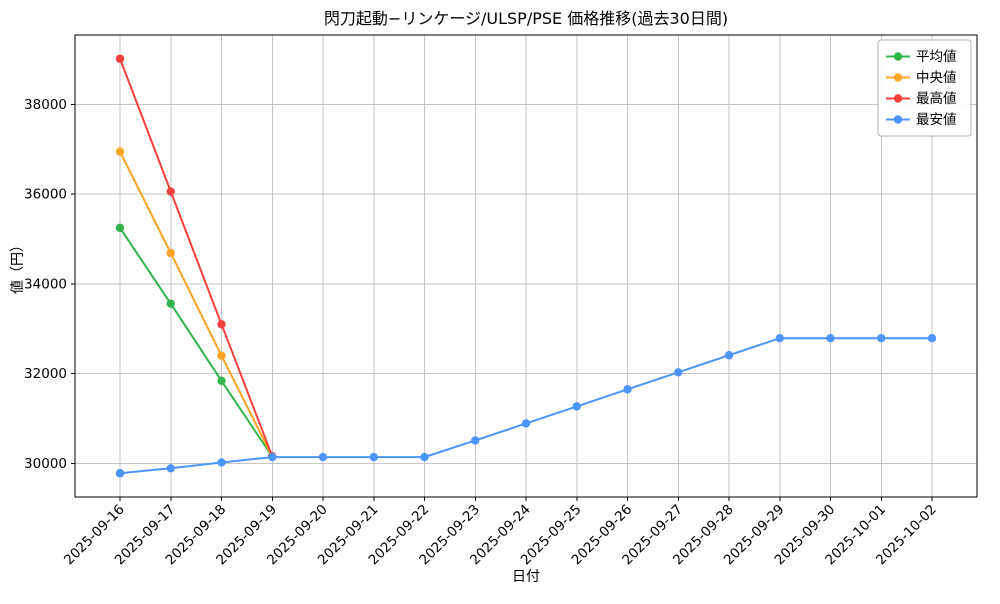  I want to click on y-tick-label: 32000, so click(45, 374).